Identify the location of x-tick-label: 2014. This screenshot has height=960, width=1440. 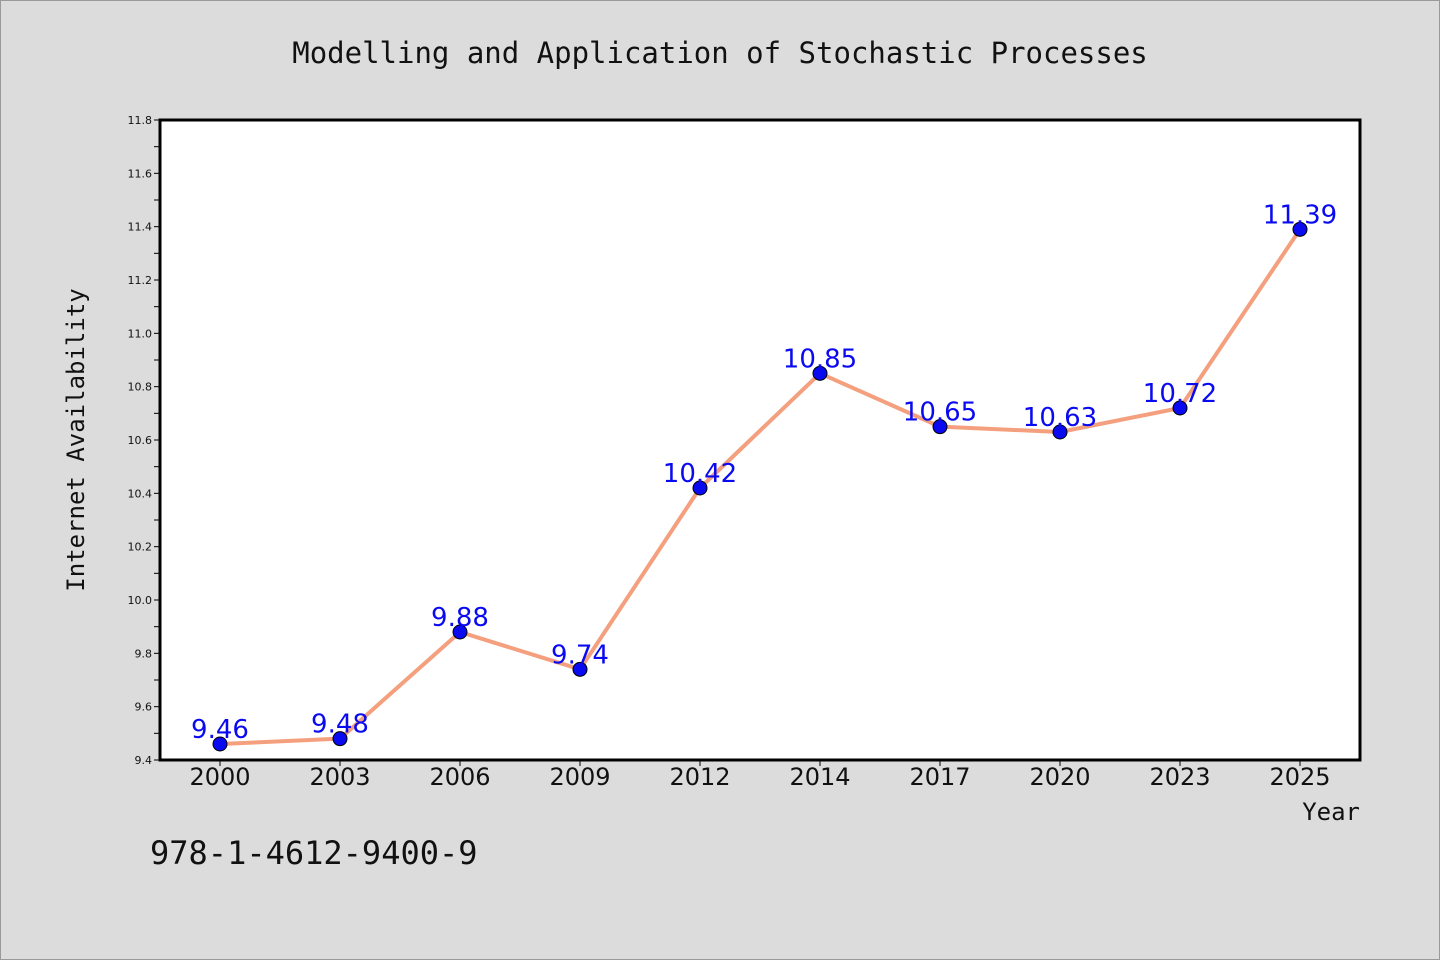
(819, 777).